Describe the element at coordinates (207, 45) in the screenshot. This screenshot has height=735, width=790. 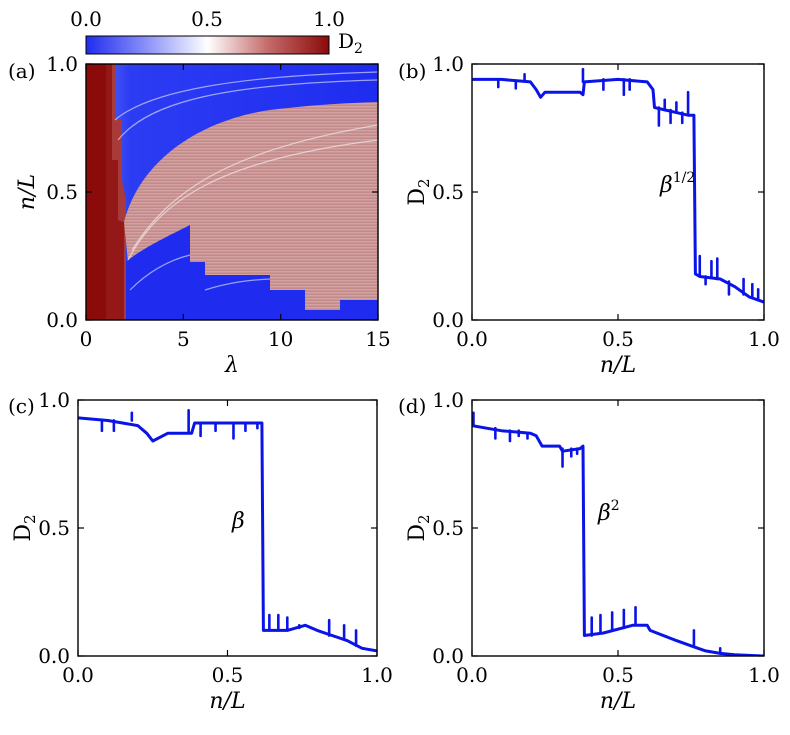
I see `colorbar-gradient` at that location.